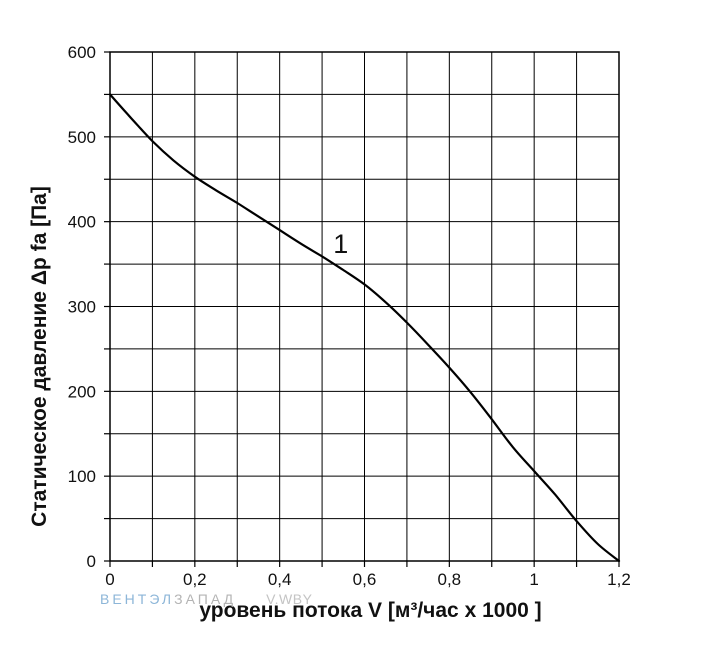  Describe the element at coordinates (82, 137) in the screenshot. I see `y-tick-label: 500` at that location.